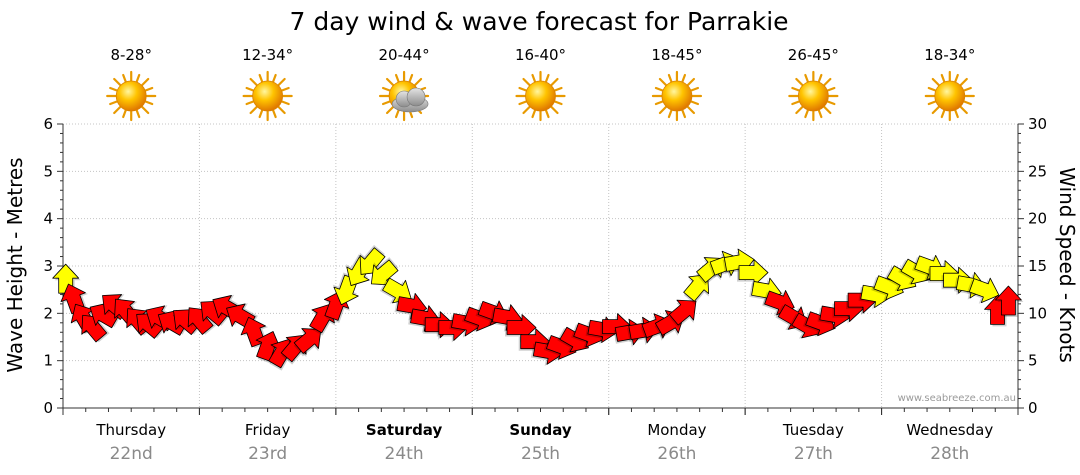 The height and width of the screenshot is (475, 1080). I want to click on date-label: 22nd, so click(131, 454).